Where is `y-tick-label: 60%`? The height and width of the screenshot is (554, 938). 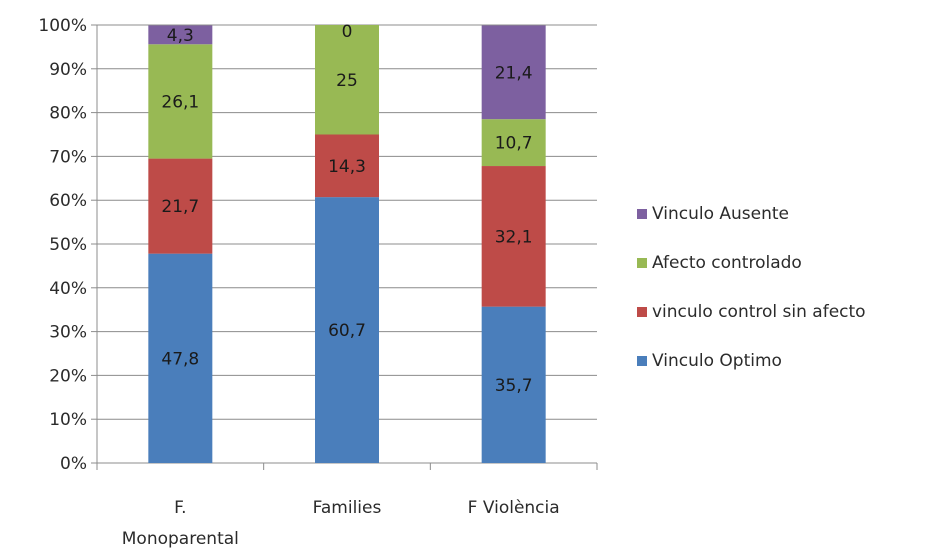 y-tick-label: 60% is located at coordinates (68, 201).